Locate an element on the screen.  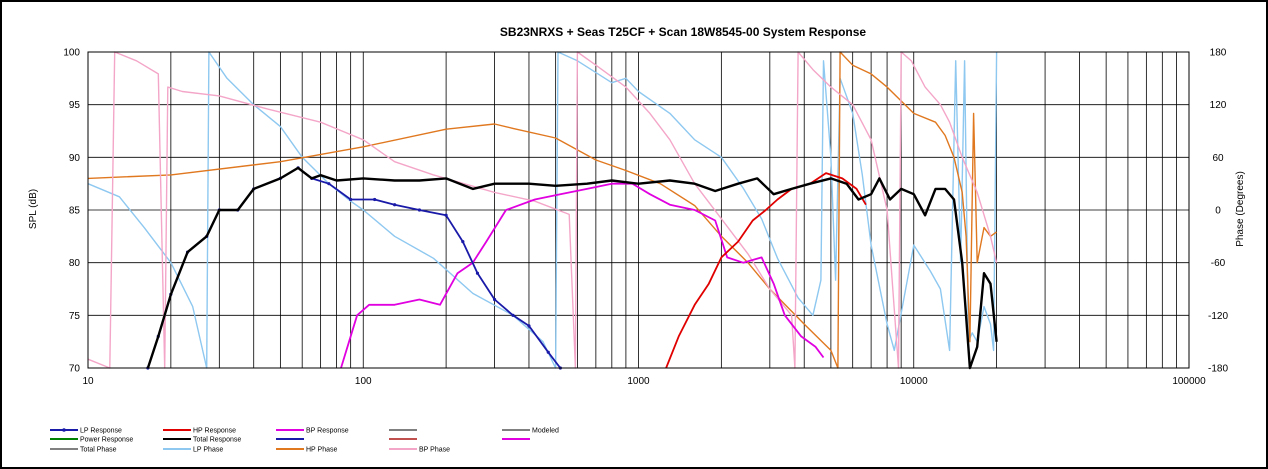
y2-axis-label: Phase (Degrees) is located at coordinates (1240, 209).